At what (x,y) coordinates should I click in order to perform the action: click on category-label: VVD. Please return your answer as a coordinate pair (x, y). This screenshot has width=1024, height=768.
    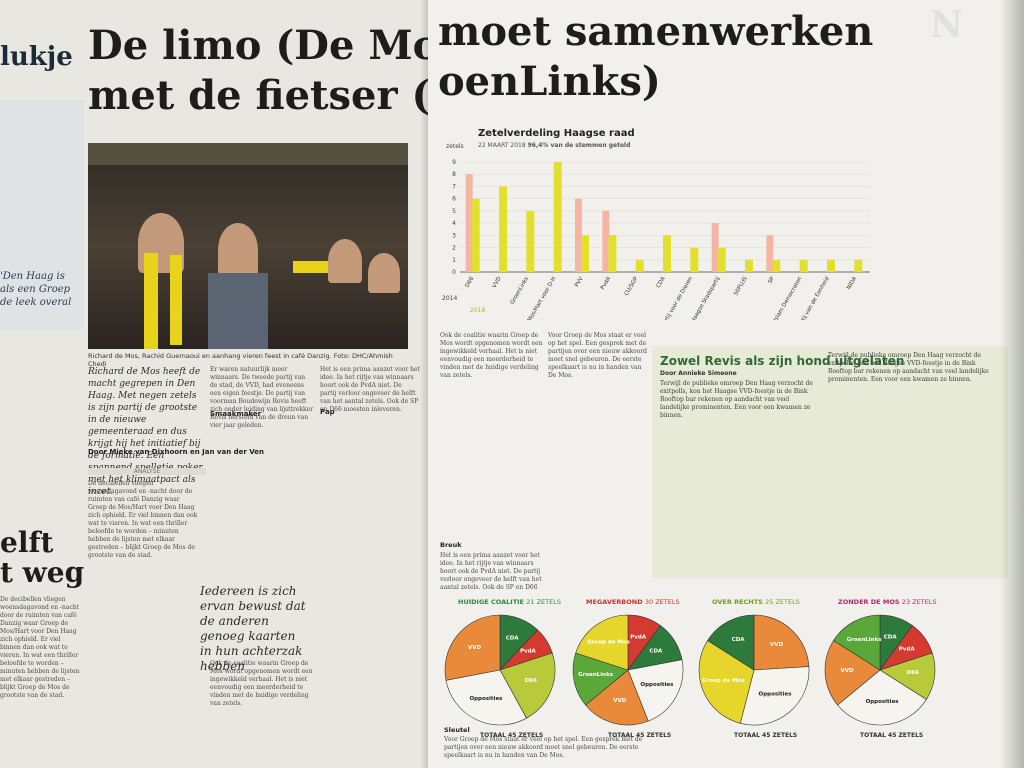
    Looking at the image, I should click on (497, 282).